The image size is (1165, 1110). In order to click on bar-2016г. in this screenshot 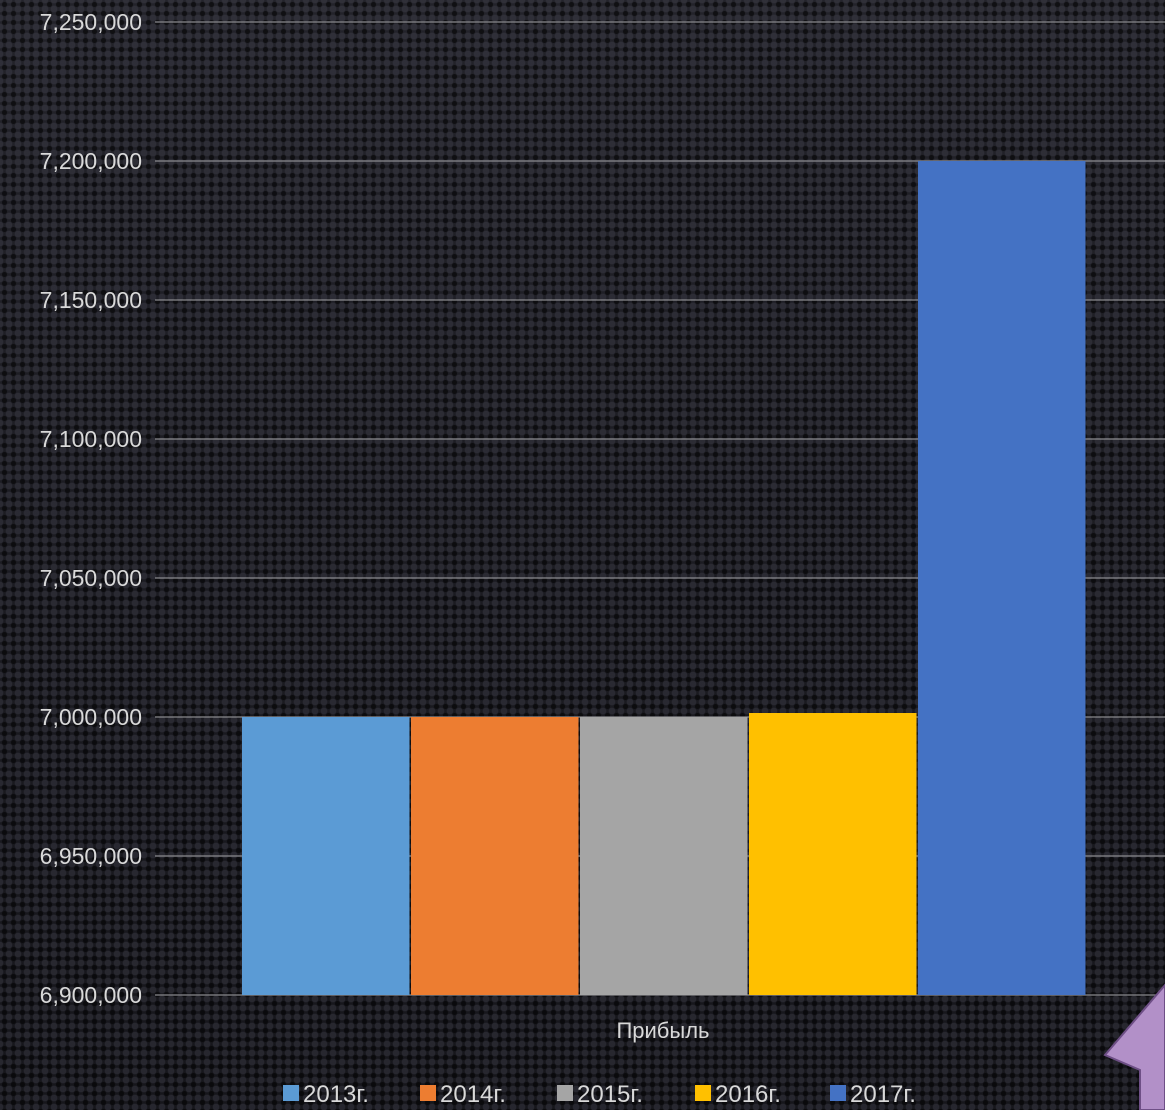, I will do `click(833, 853)`.